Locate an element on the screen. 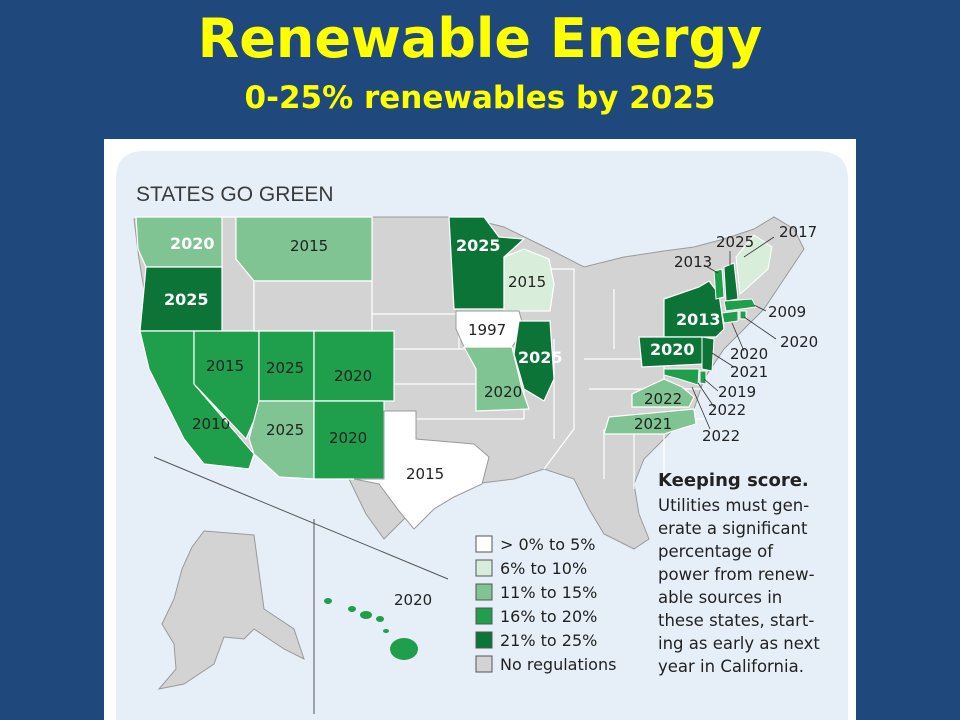  state-massachusetts is located at coordinates (740, 305).